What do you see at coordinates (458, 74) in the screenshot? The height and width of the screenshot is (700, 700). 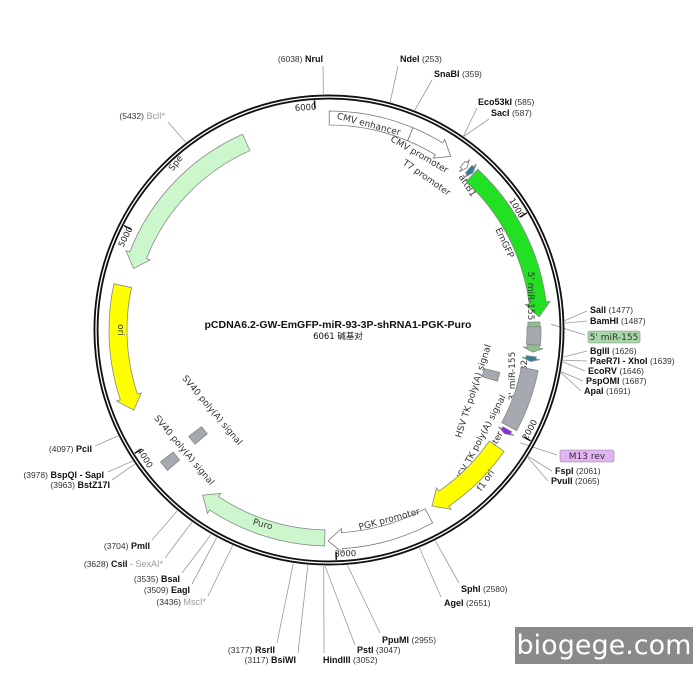 I see `site-snabi: SnaBI (359)` at bounding box center [458, 74].